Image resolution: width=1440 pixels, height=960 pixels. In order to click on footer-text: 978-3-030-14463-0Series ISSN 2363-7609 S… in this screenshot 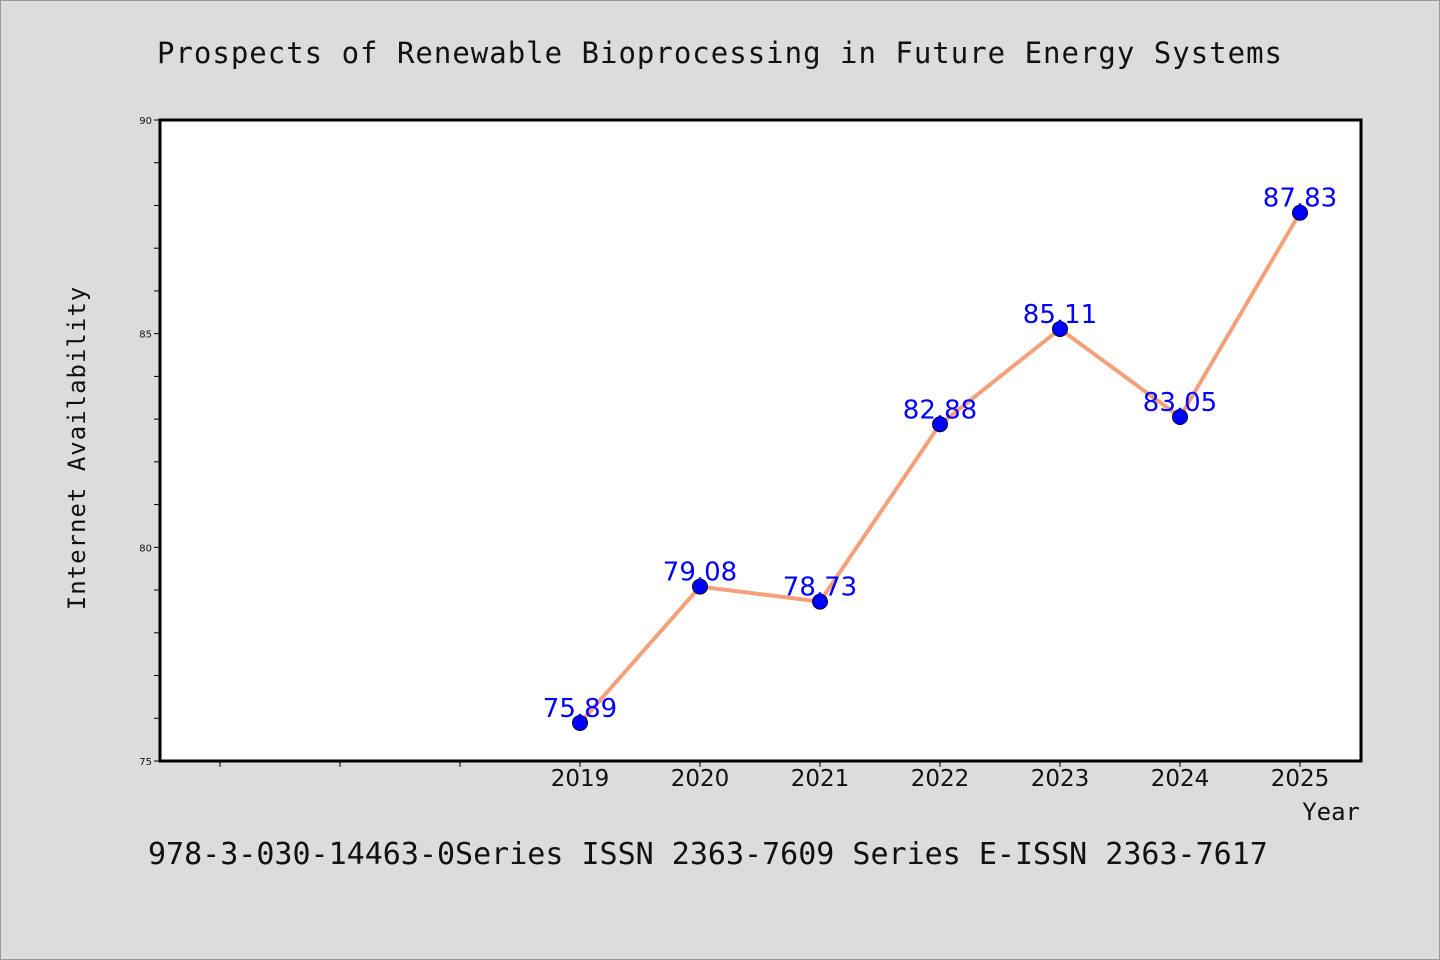, I will do `click(708, 854)`.